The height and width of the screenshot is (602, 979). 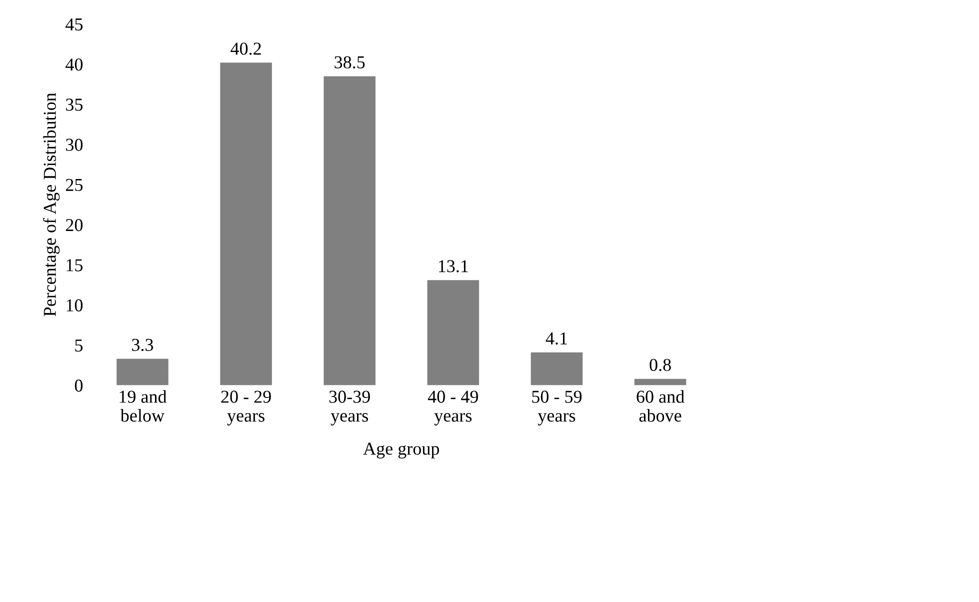 What do you see at coordinates (74, 225) in the screenshot?
I see `y-tick-label: 20` at bounding box center [74, 225].